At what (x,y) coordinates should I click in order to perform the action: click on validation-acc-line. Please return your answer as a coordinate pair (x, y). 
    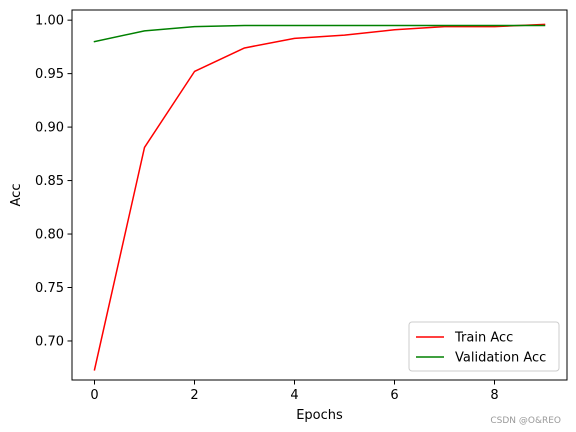
    Looking at the image, I should click on (319, 33).